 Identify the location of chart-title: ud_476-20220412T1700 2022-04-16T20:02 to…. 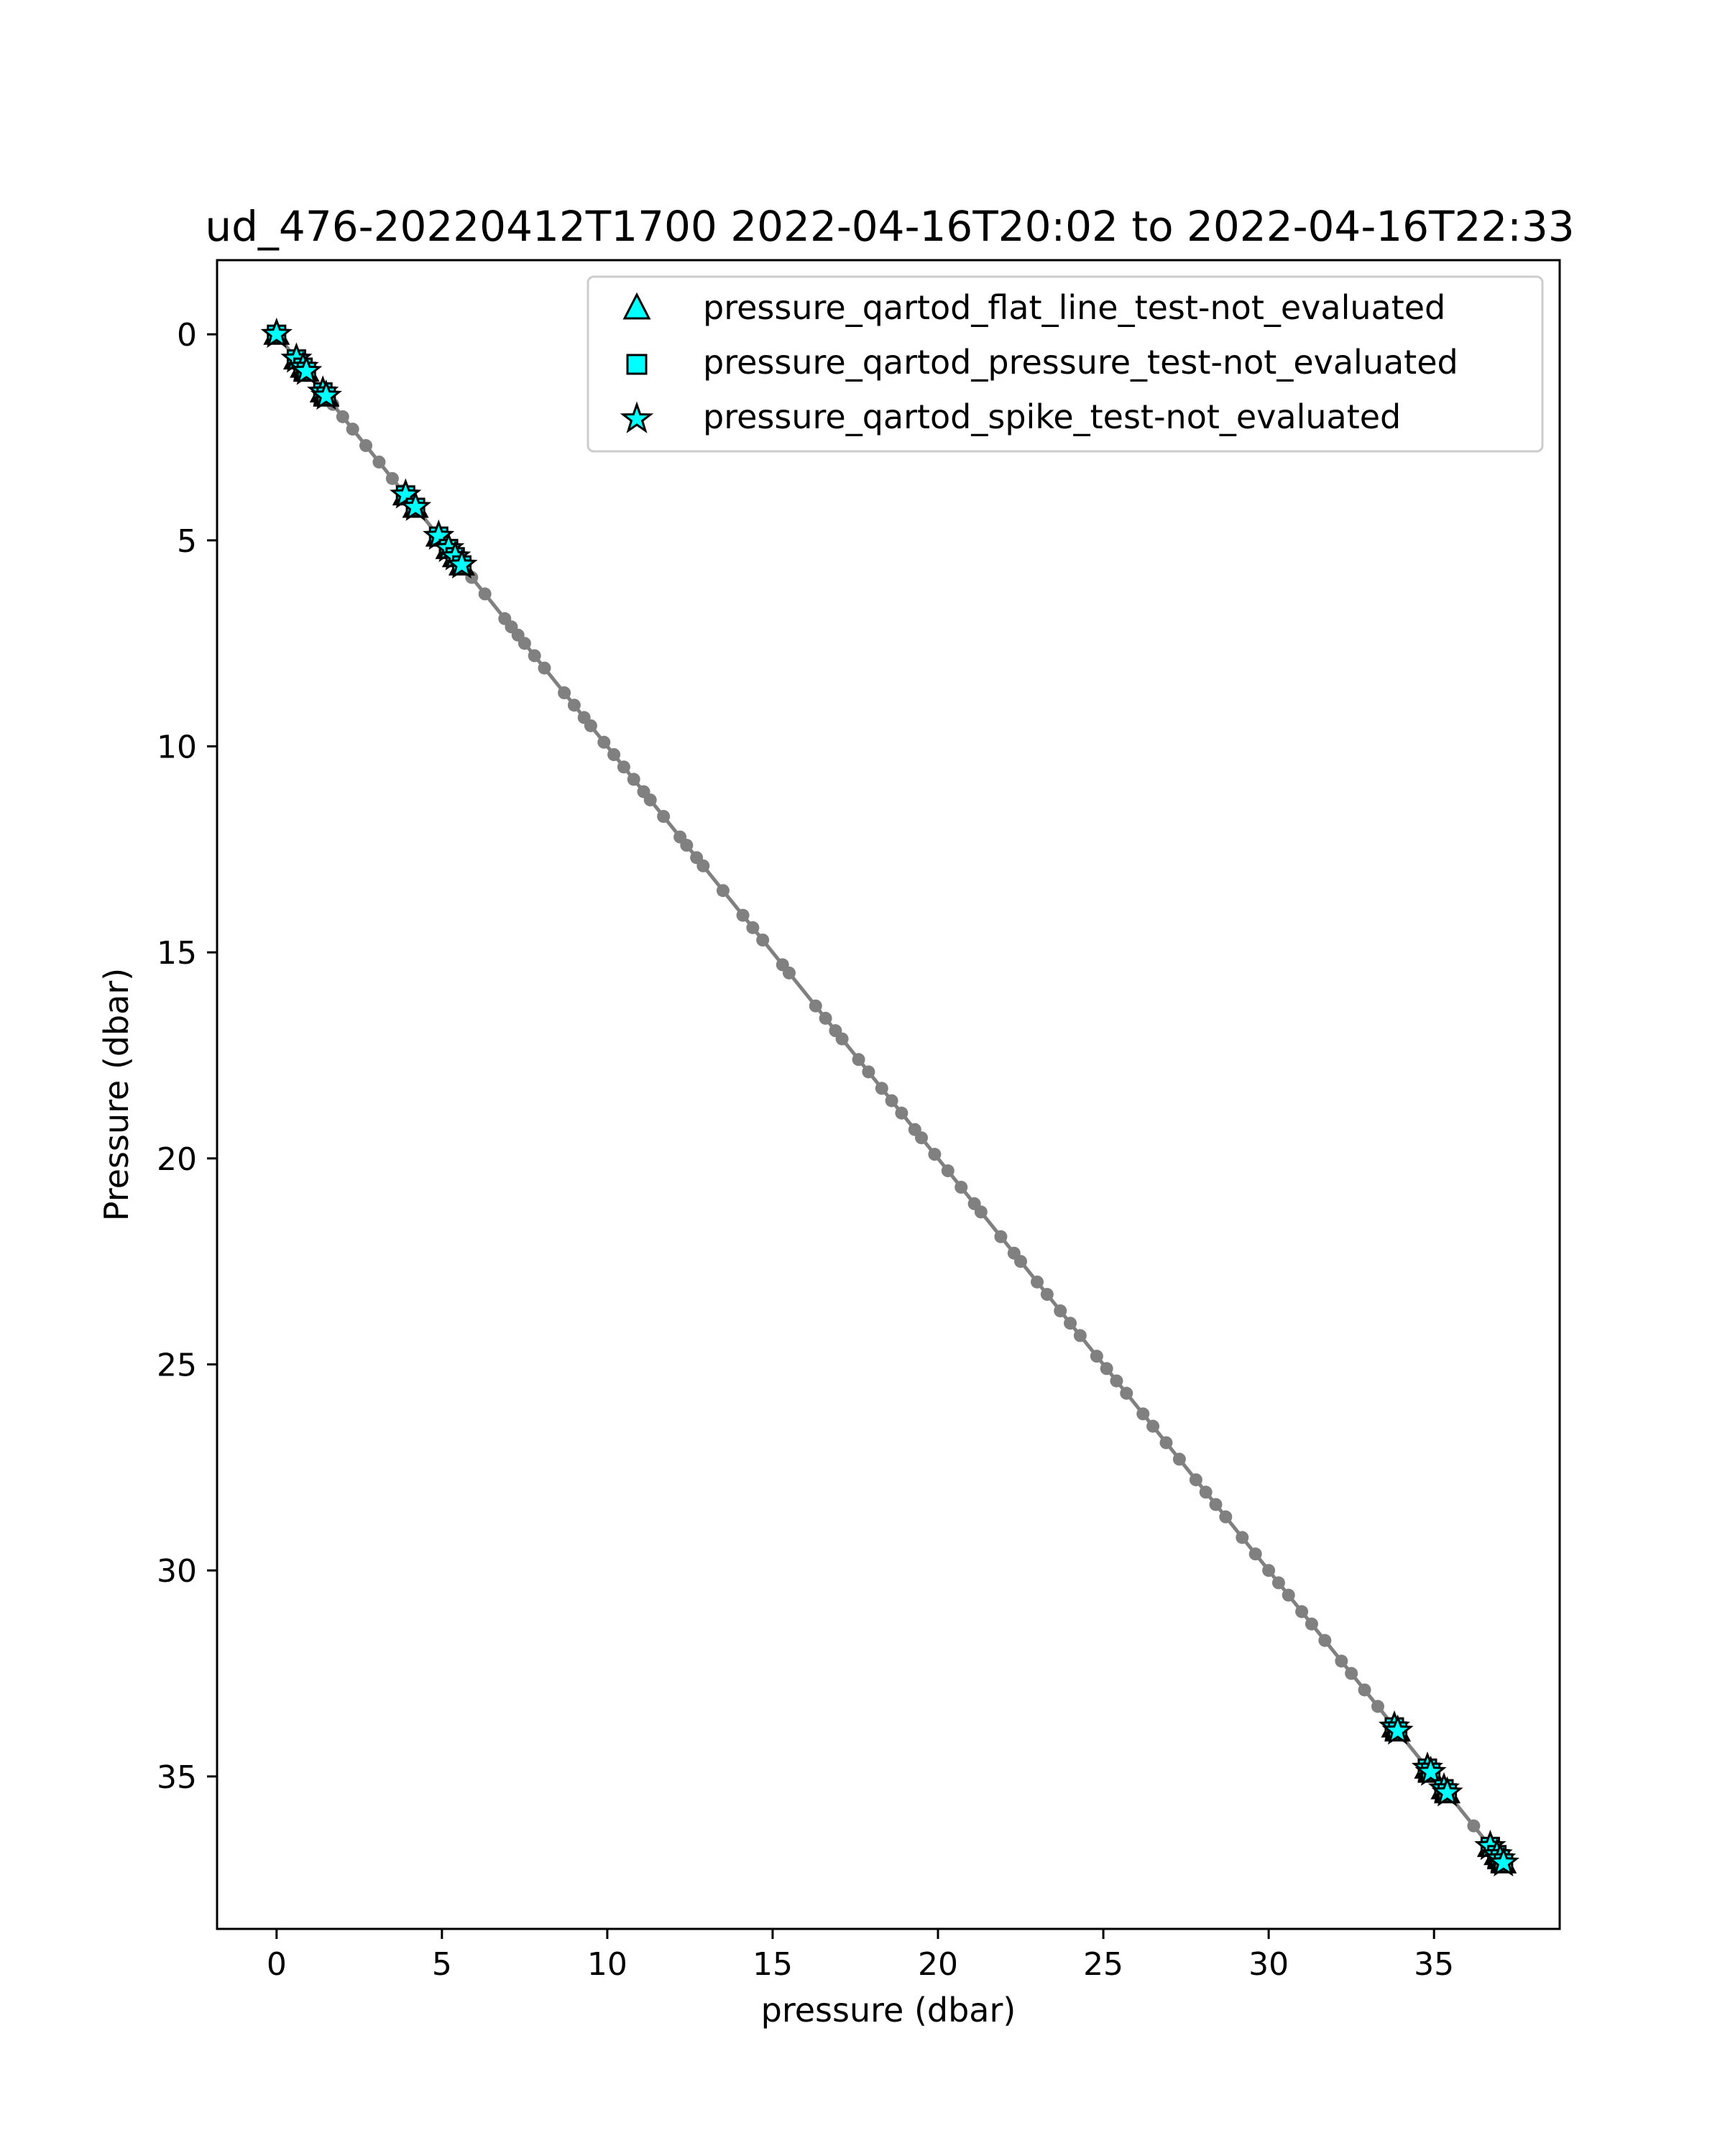
(889, 227).